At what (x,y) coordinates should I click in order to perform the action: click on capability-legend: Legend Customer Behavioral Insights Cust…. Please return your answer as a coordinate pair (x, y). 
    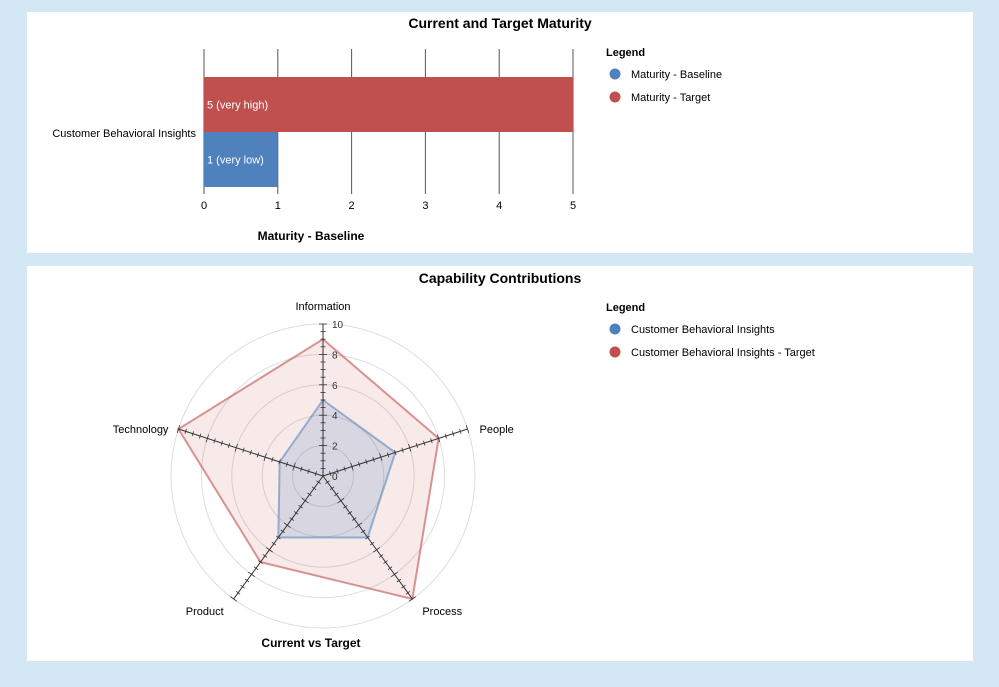
    Looking at the image, I should click on (710, 330).